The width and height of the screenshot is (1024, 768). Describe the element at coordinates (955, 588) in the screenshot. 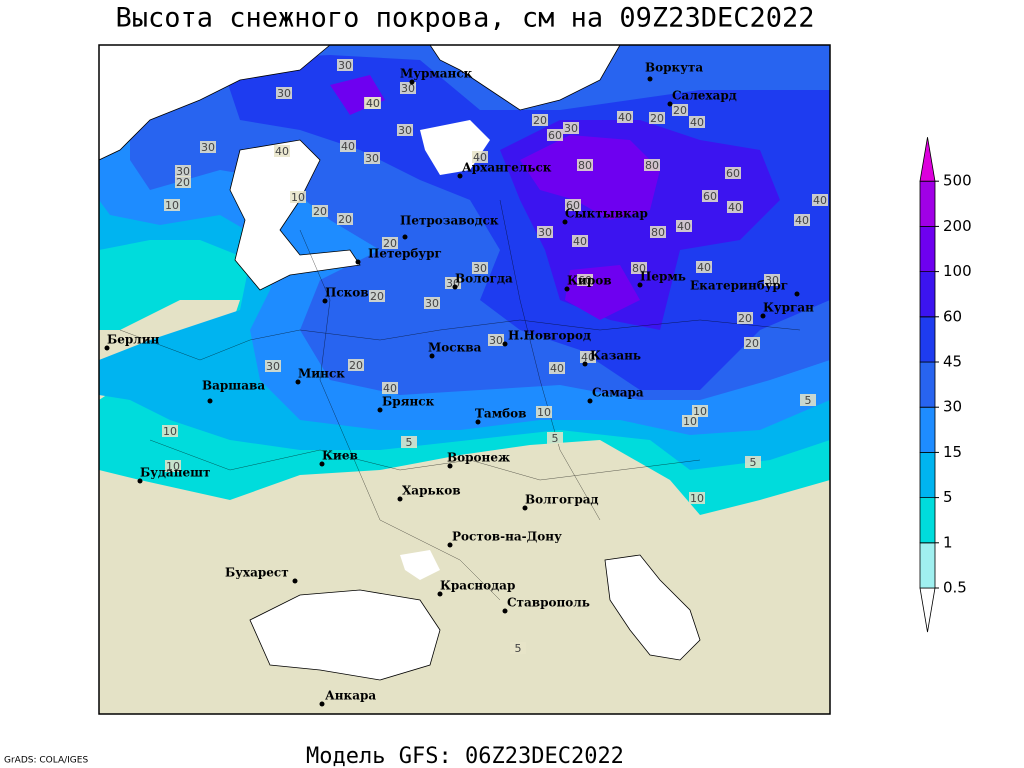

I see `colorbar-label: 0.5` at that location.